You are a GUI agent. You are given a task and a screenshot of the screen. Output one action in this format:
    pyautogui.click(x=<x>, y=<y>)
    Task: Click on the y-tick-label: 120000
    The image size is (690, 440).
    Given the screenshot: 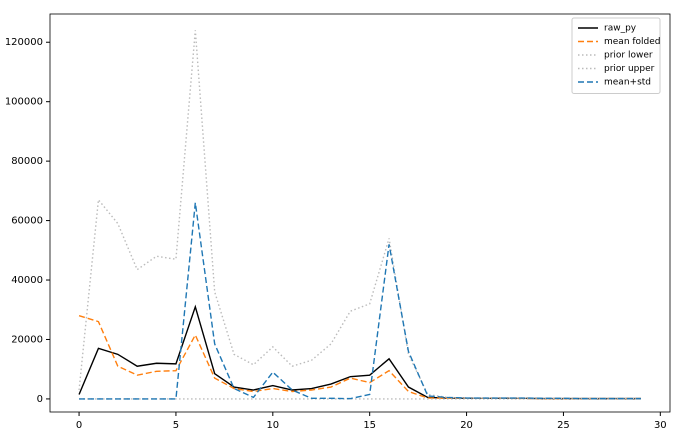 What is the action you would take?
    pyautogui.click(x=24, y=42)
    